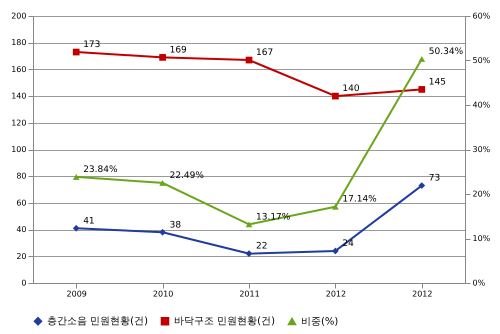  Describe the element at coordinates (100, 169) in the screenshot. I see `data-label: 23.84%` at that location.